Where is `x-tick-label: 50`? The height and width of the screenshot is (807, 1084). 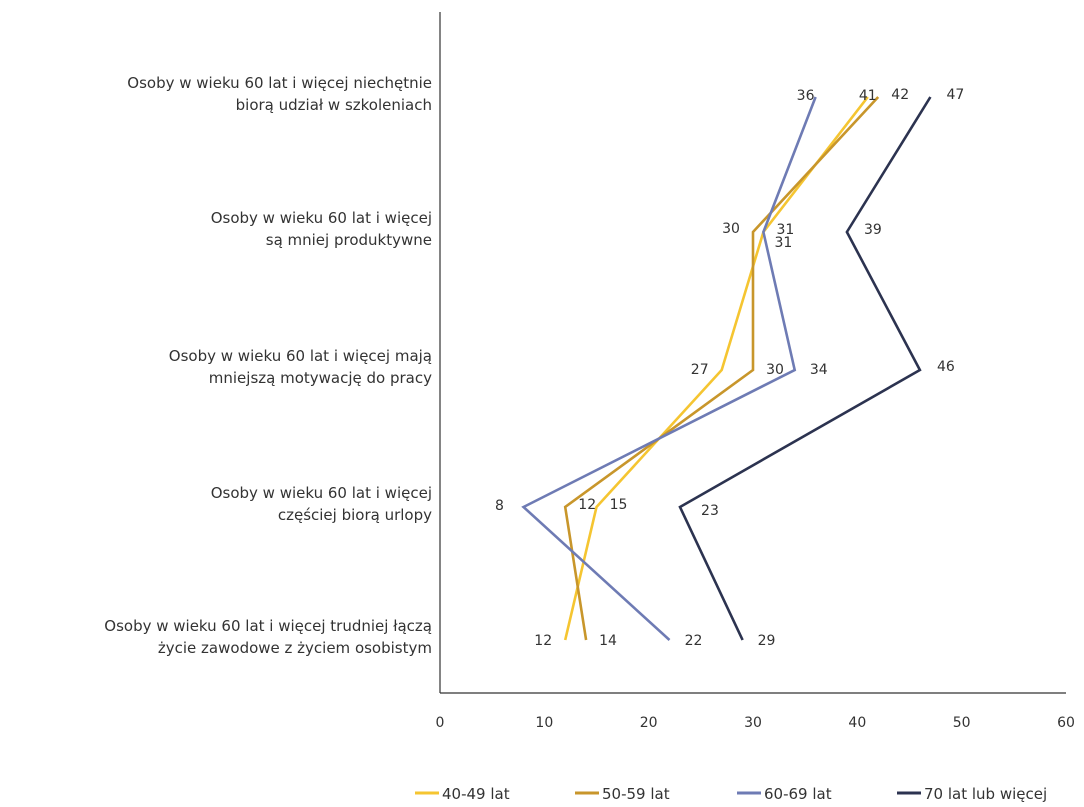
x-tick-label: 50 is located at coordinates (962, 723).